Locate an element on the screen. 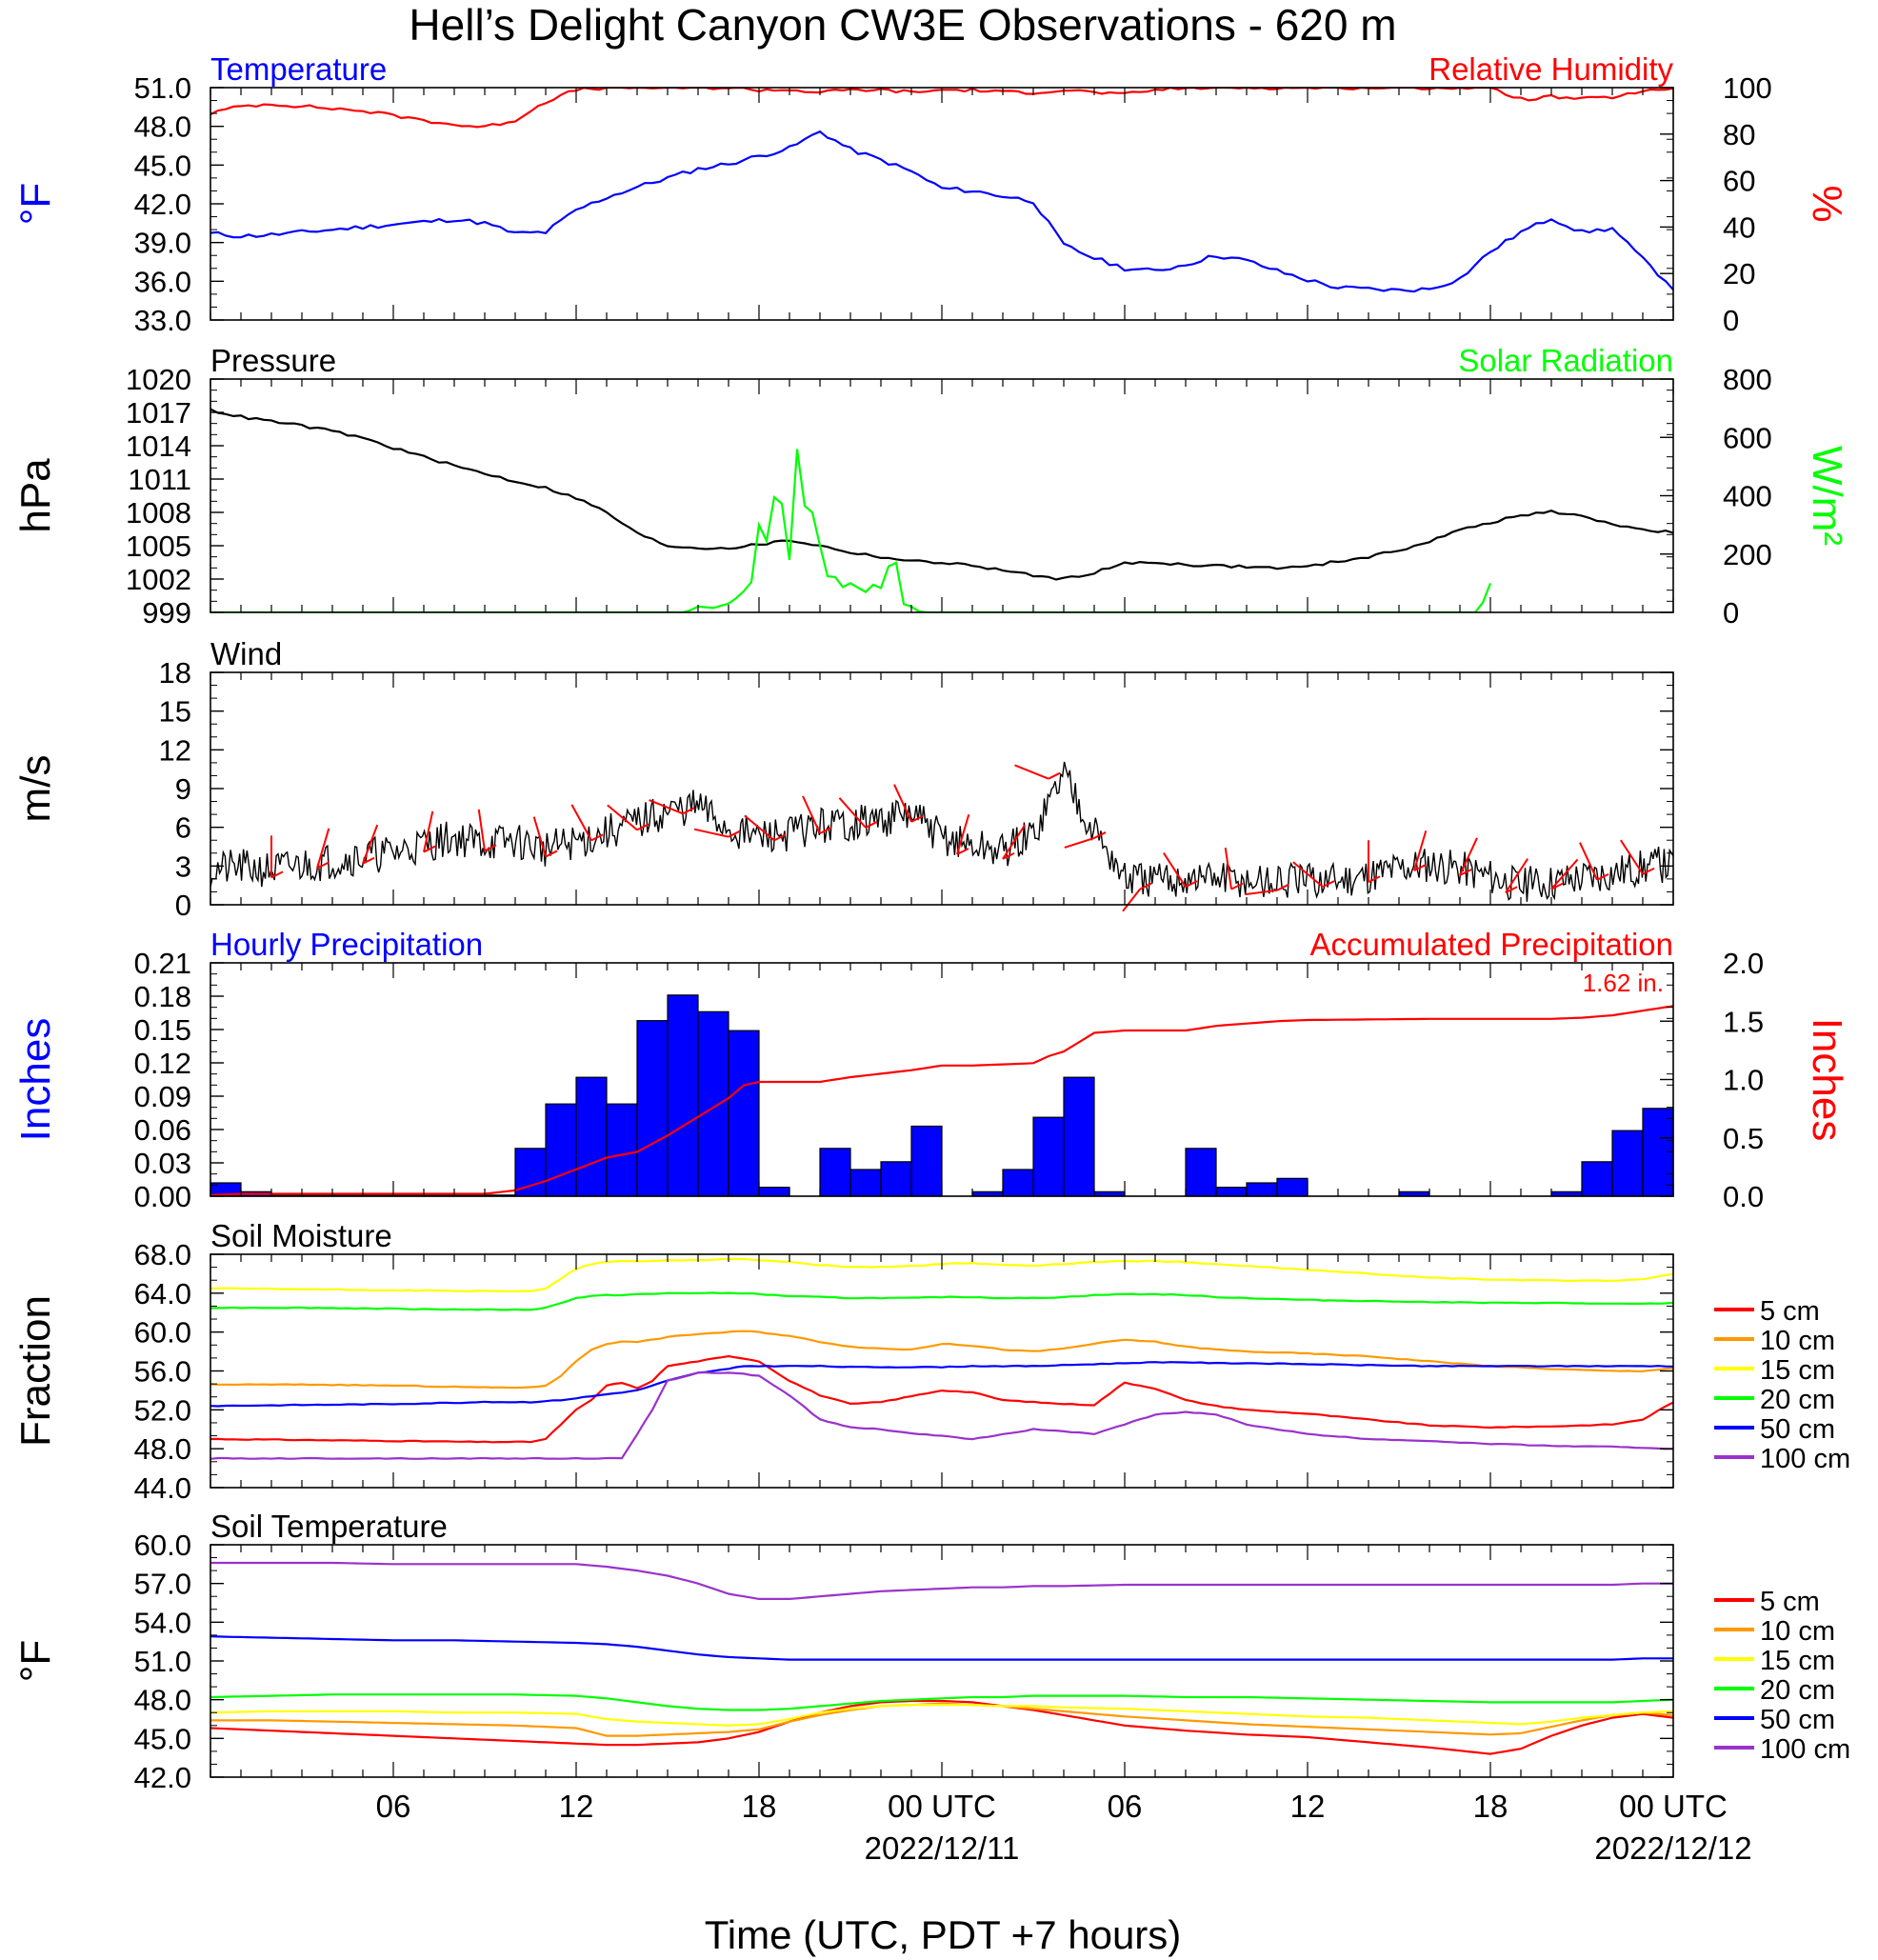  y-axis-title-right: % is located at coordinates (1827, 203).